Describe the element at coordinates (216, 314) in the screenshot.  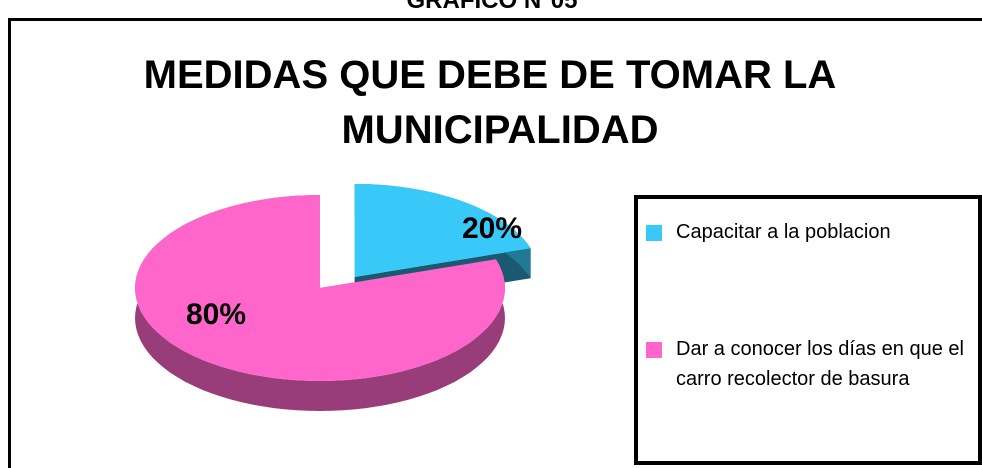
I see `data-label: 80%` at that location.